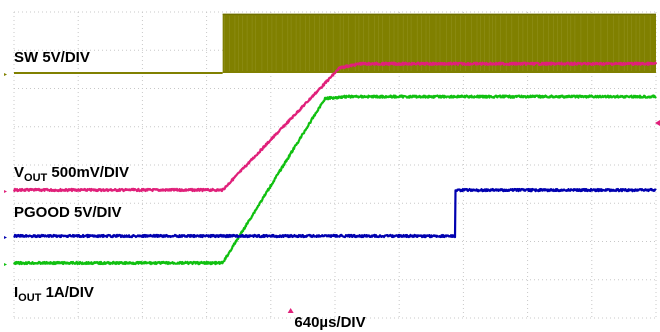 The height and width of the screenshot is (332, 660). I want to click on vout-ground-marker: ▸, so click(5, 192).